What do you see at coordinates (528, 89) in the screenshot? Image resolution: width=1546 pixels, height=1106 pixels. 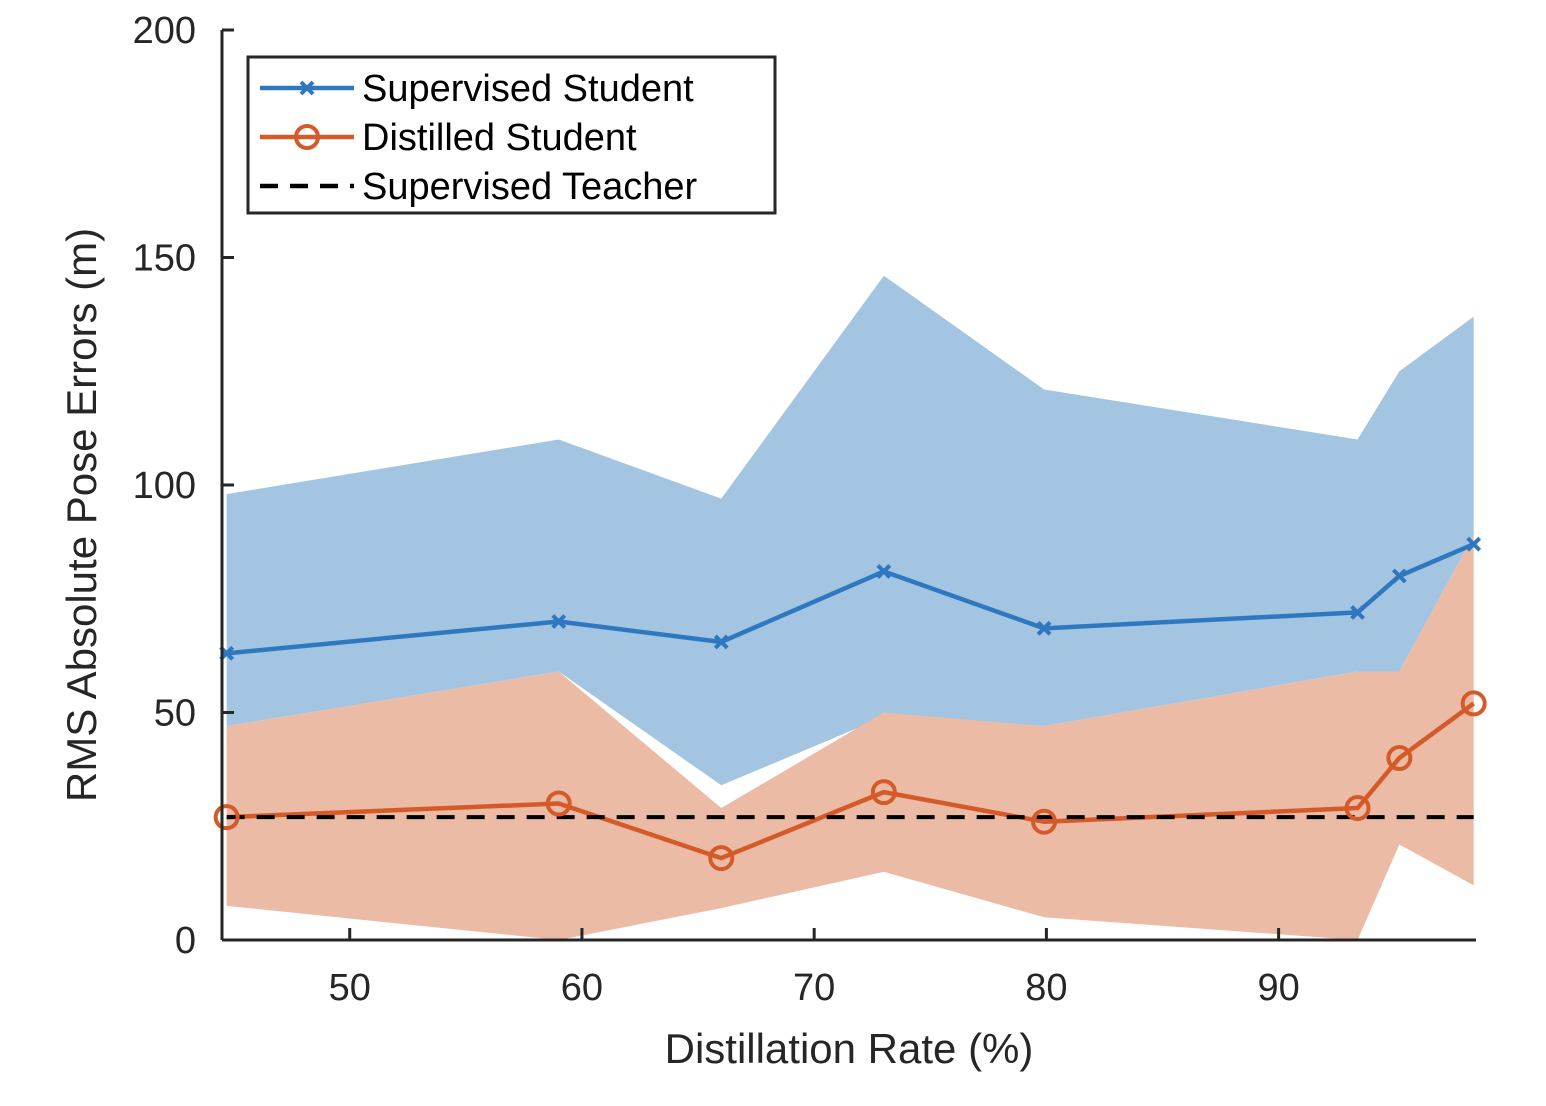 I see `legend-label-supervised-student: Supervised Student` at bounding box center [528, 89].